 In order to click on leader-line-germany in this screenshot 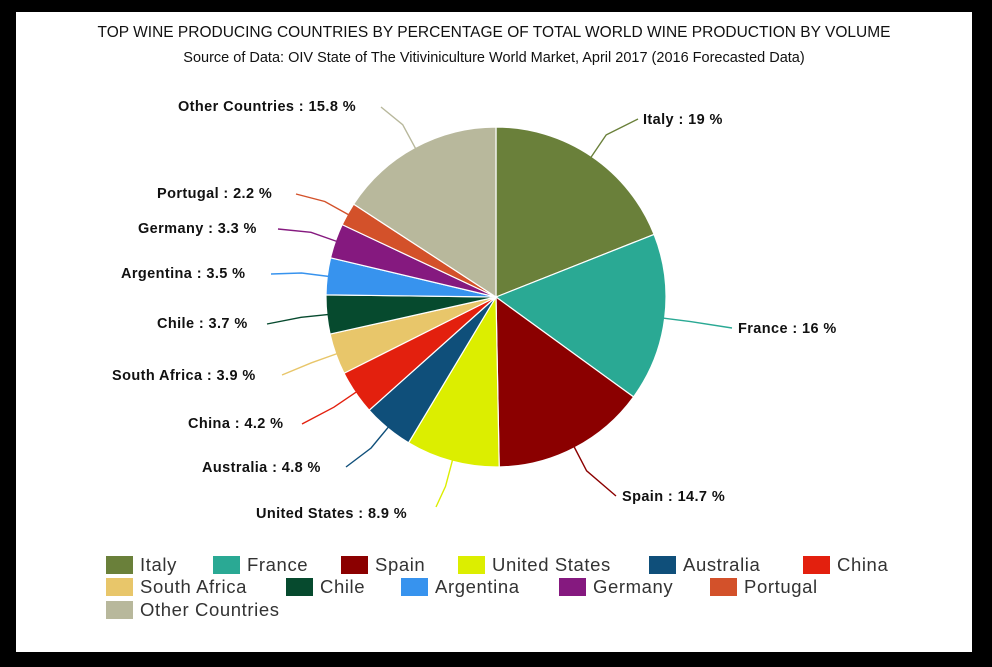, I will do `click(307, 235)`.